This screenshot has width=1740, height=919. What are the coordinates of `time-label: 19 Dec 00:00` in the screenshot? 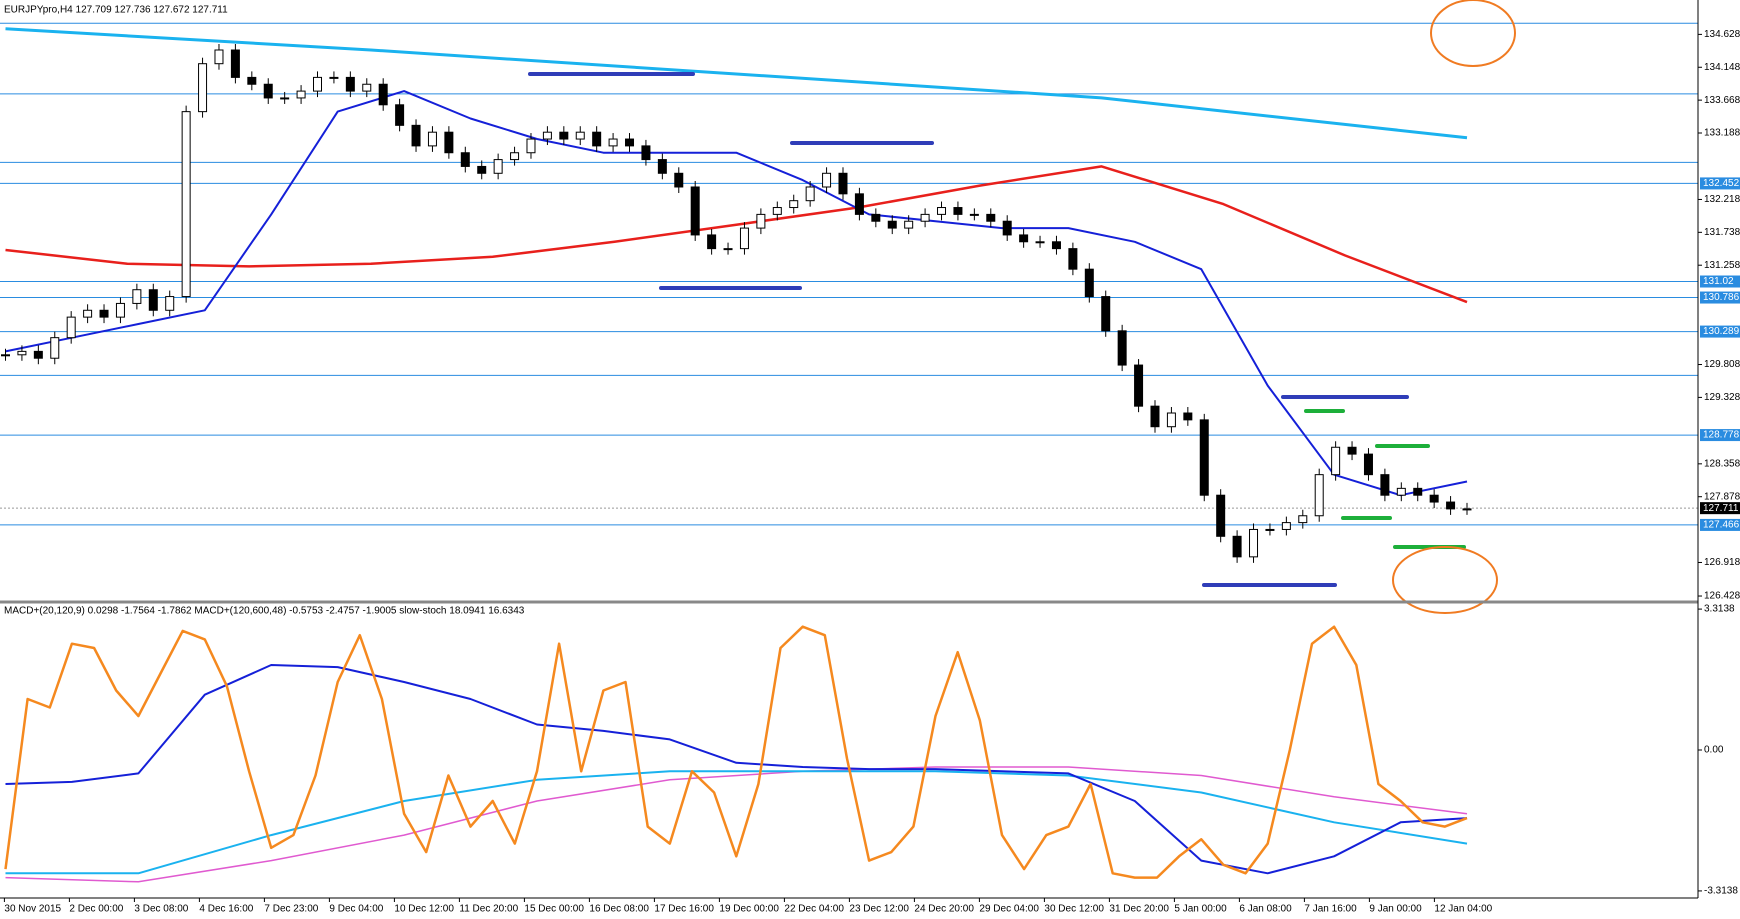 It's located at (749, 909).